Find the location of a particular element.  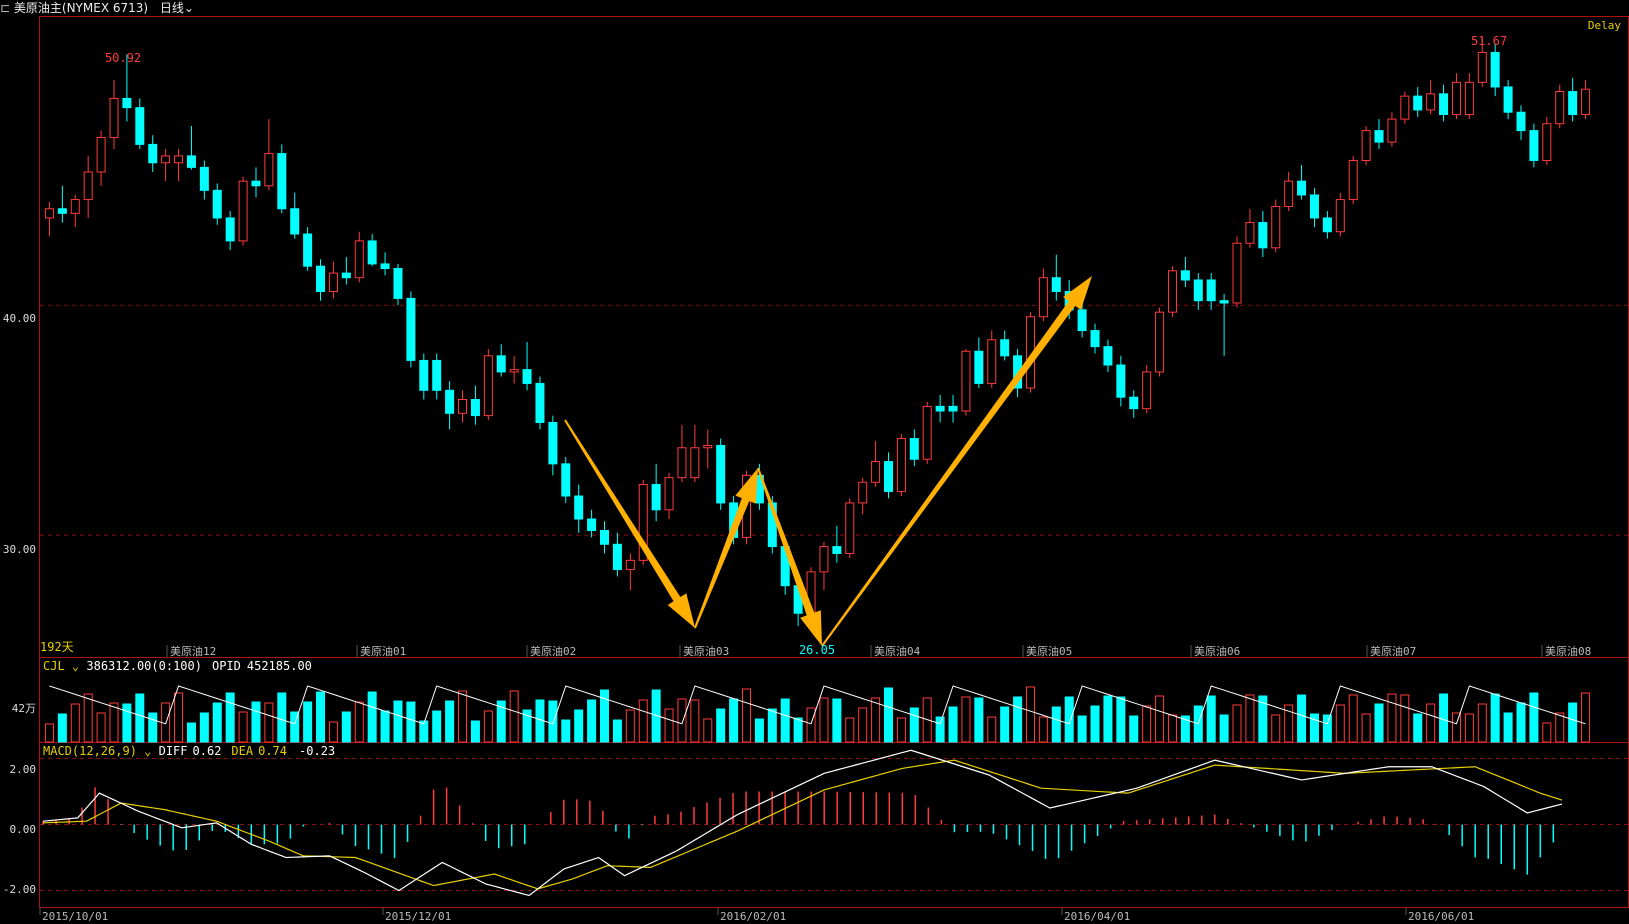

contract-label: 美原油02 is located at coordinates (553, 651).